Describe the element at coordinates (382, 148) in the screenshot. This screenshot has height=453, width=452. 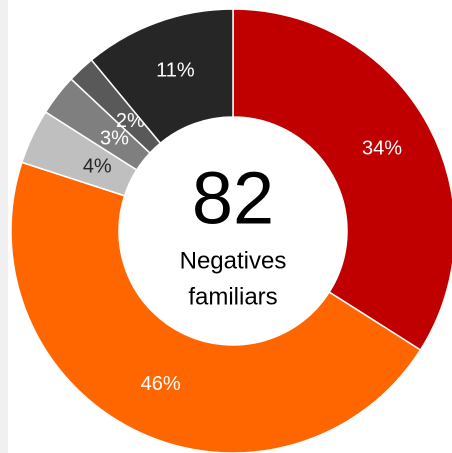
I see `data-label: 34%` at that location.